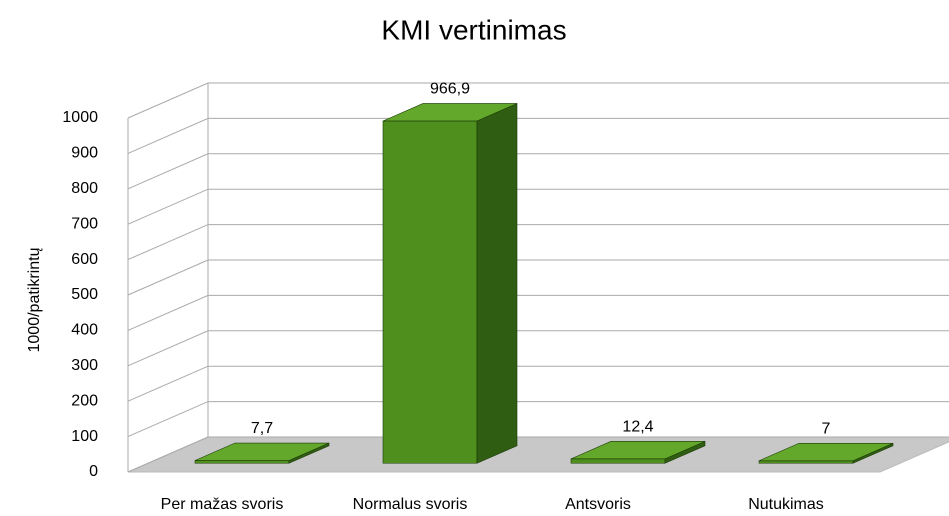  What do you see at coordinates (34, 299) in the screenshot?
I see `y-axis-title: 1000/patikrintų` at bounding box center [34, 299].